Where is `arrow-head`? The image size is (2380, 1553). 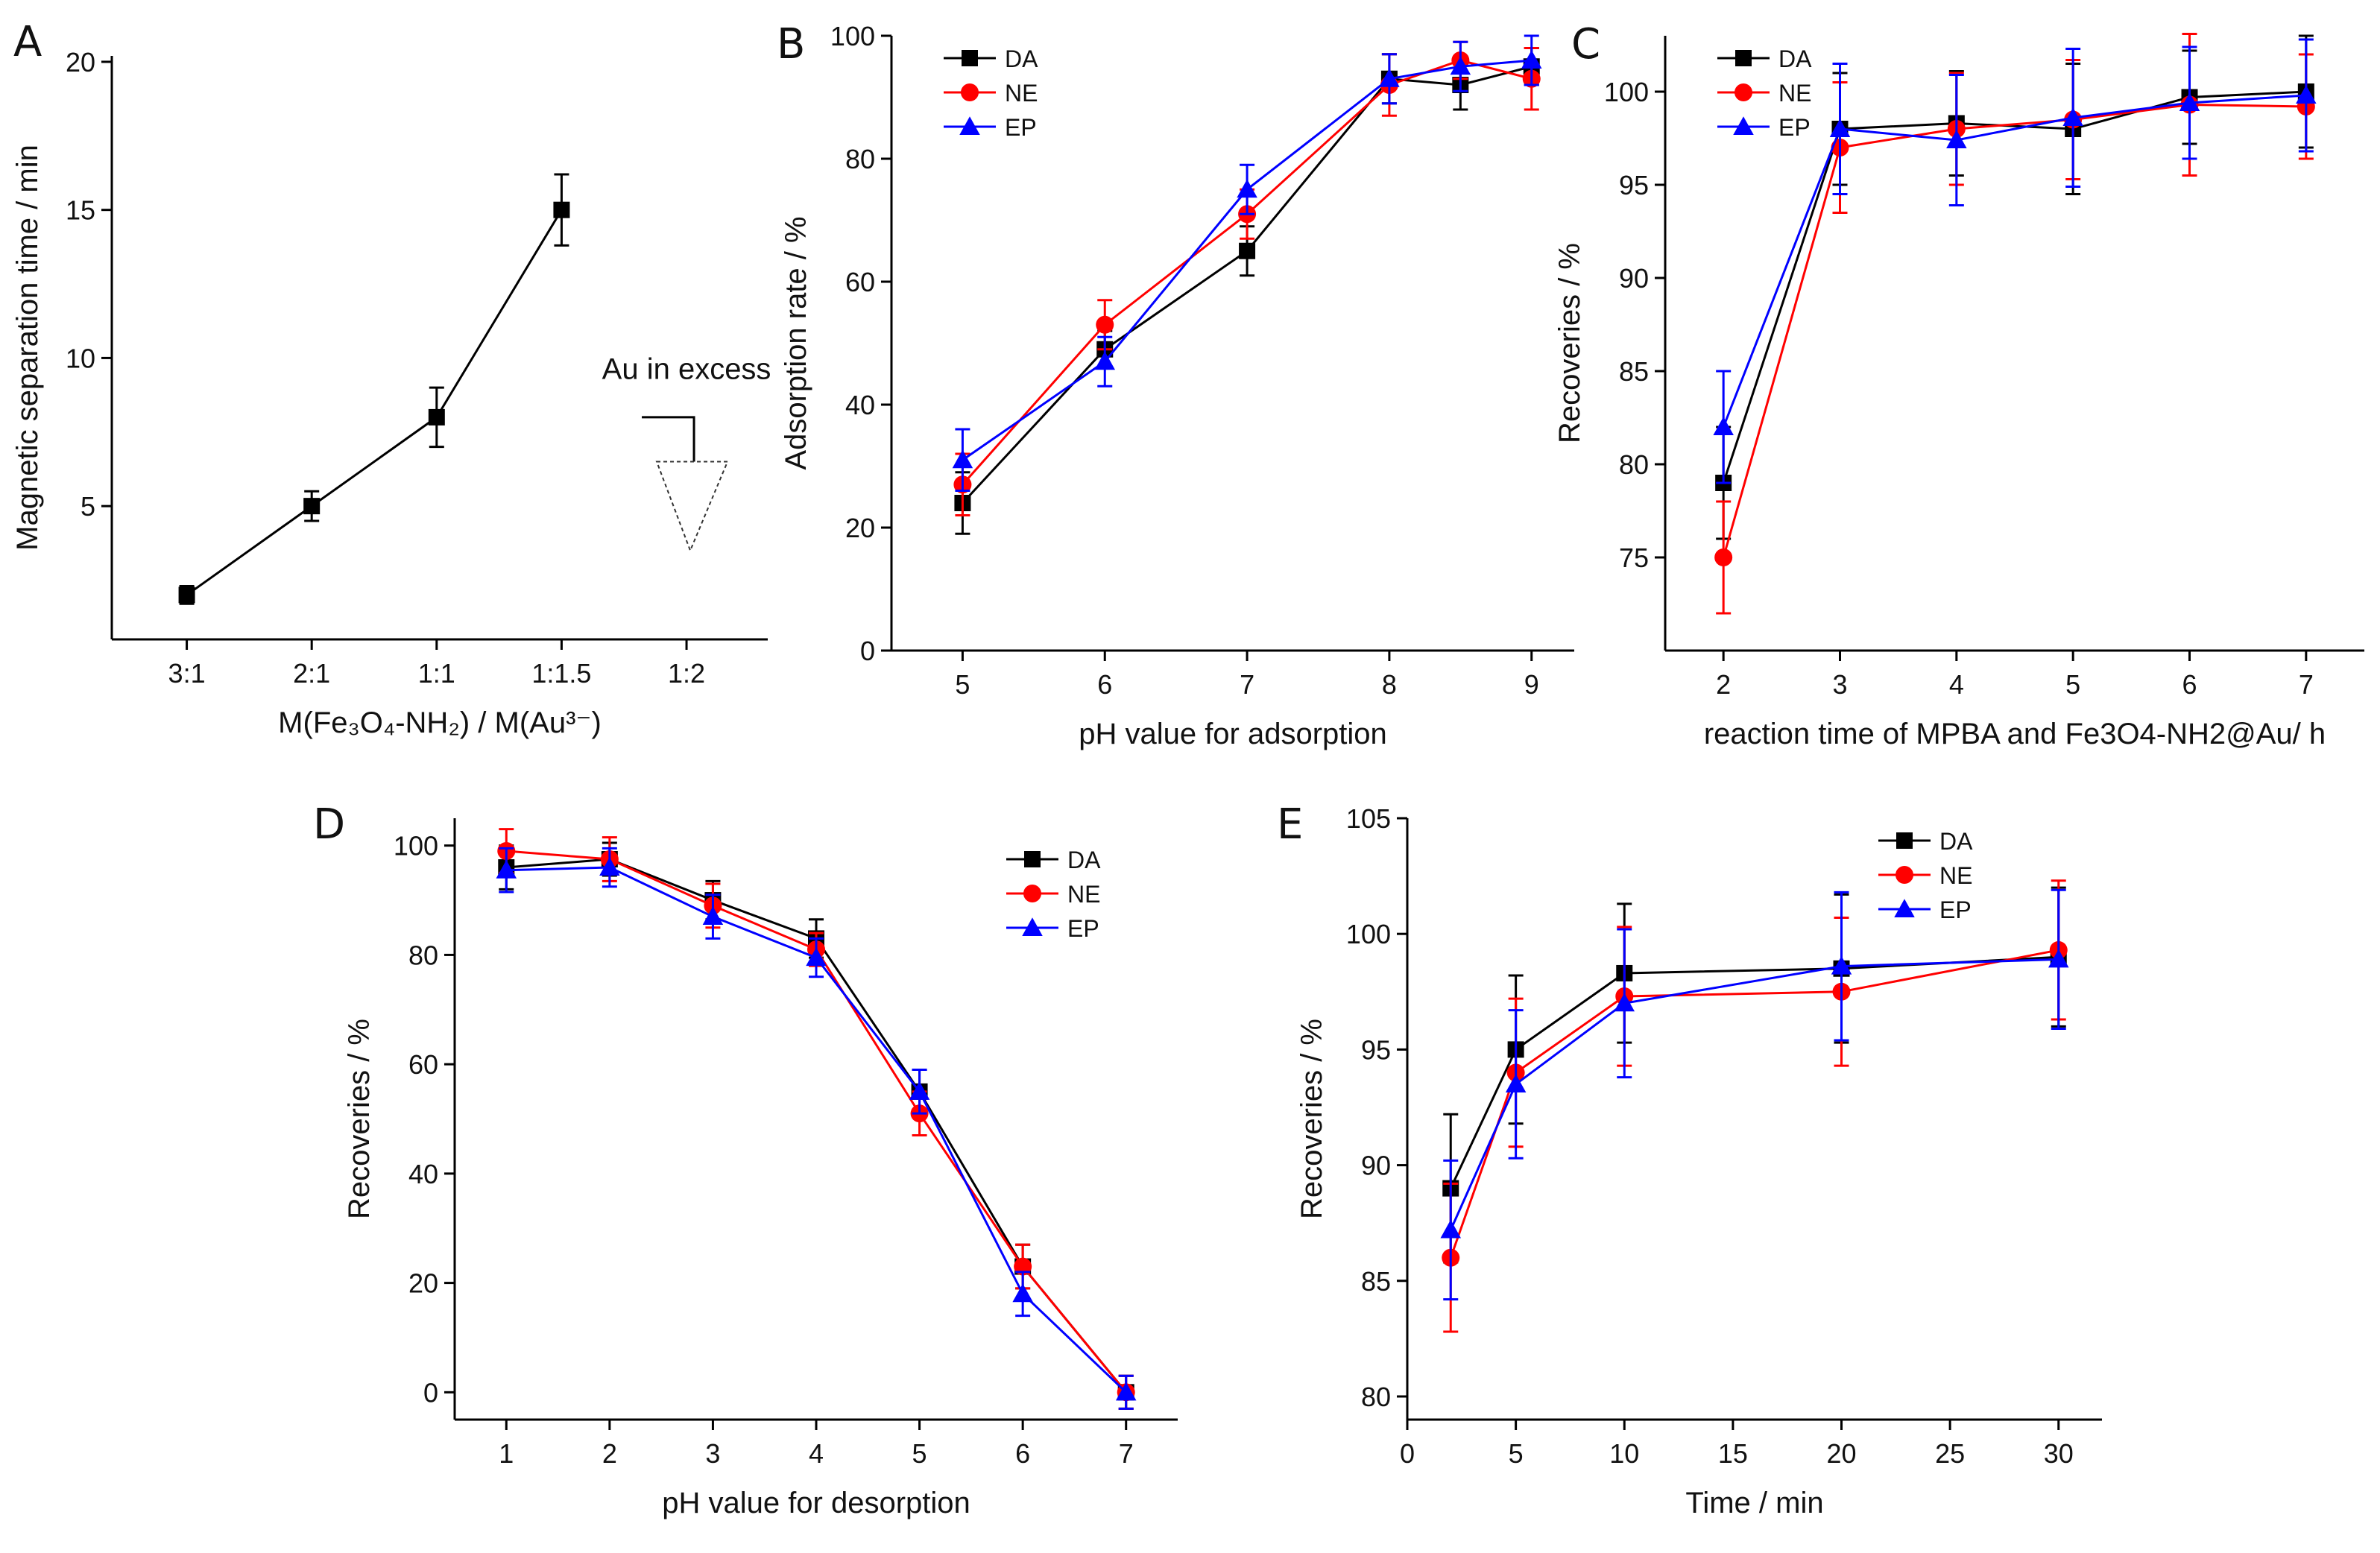
arrow-head is located at coordinates (692, 507).